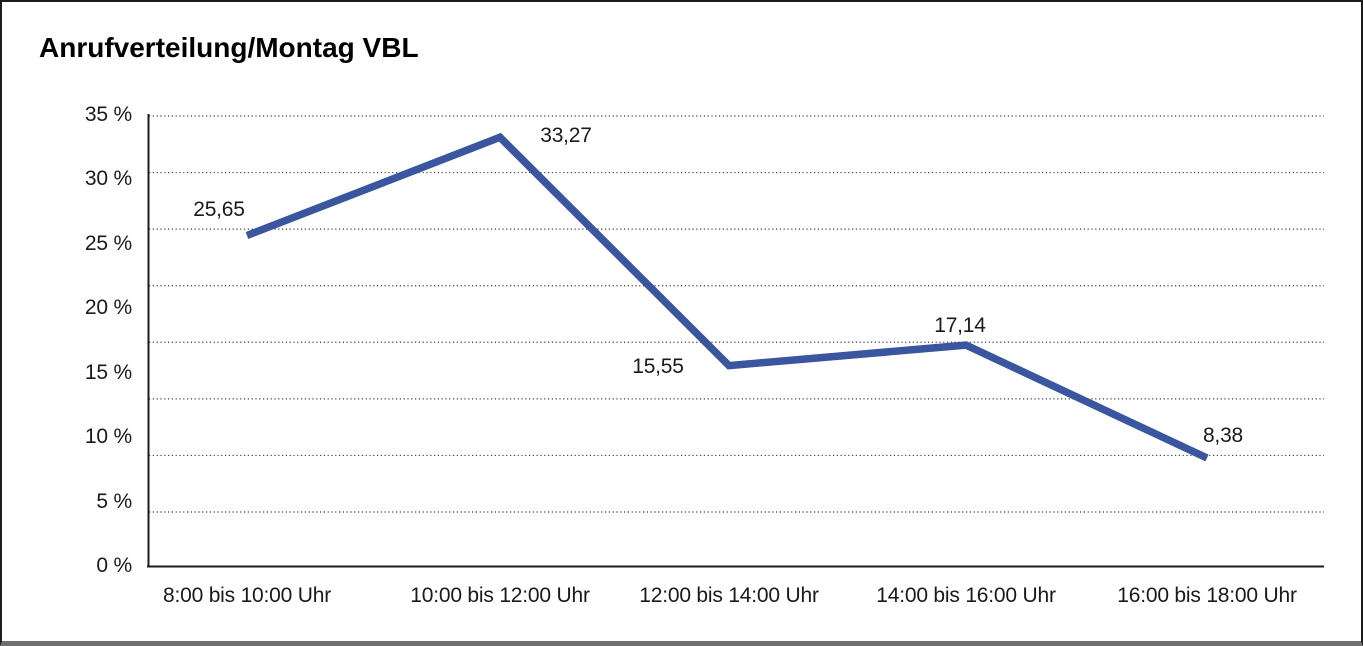 This screenshot has height=646, width=1363. Describe the element at coordinates (108, 372) in the screenshot. I see `y-tick-label: 15 %` at that location.